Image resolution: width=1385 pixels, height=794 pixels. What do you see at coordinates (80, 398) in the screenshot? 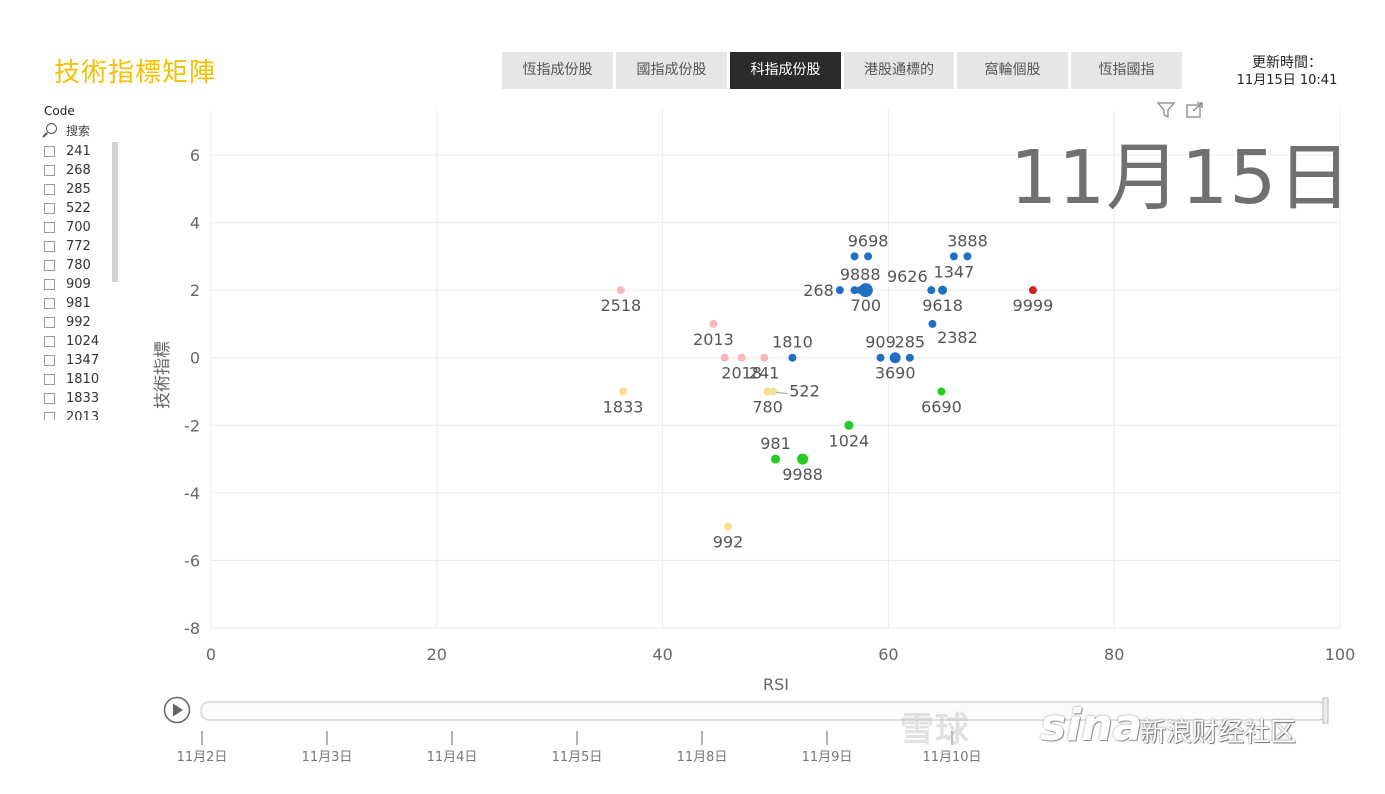
I see `slicer-item-1833: 1833` at bounding box center [80, 398].